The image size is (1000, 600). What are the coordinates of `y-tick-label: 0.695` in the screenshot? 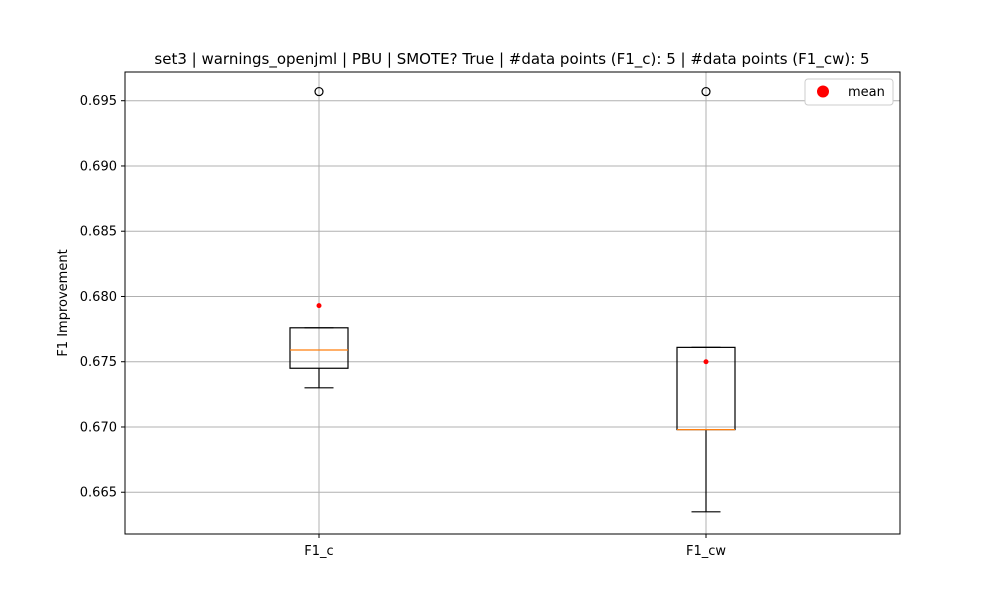 It's located at (98, 101).